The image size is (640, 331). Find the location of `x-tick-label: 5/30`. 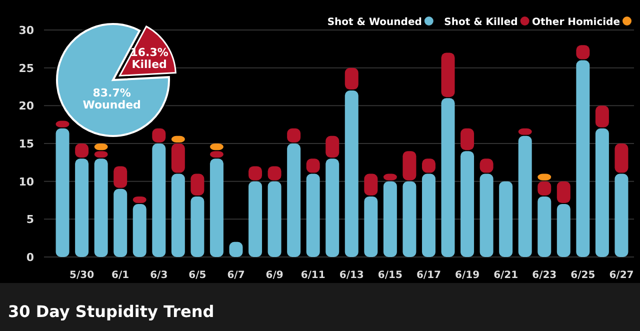

x-tick-label: 5/30 is located at coordinates (82, 275).